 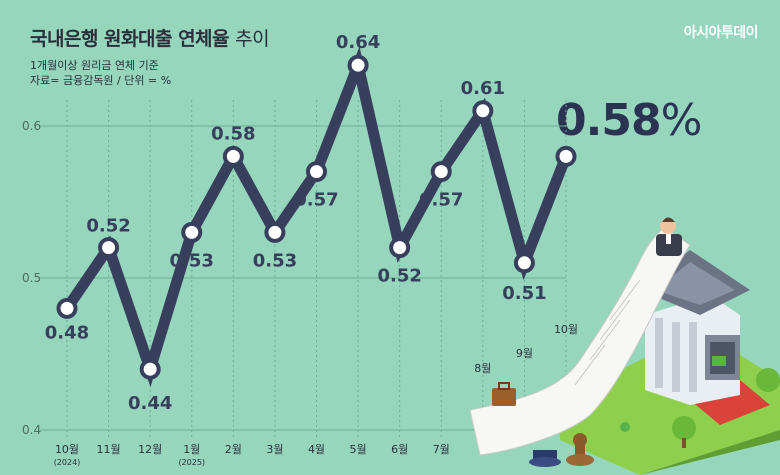 I want to click on title-suffix: 추이, so click(x=252, y=39).